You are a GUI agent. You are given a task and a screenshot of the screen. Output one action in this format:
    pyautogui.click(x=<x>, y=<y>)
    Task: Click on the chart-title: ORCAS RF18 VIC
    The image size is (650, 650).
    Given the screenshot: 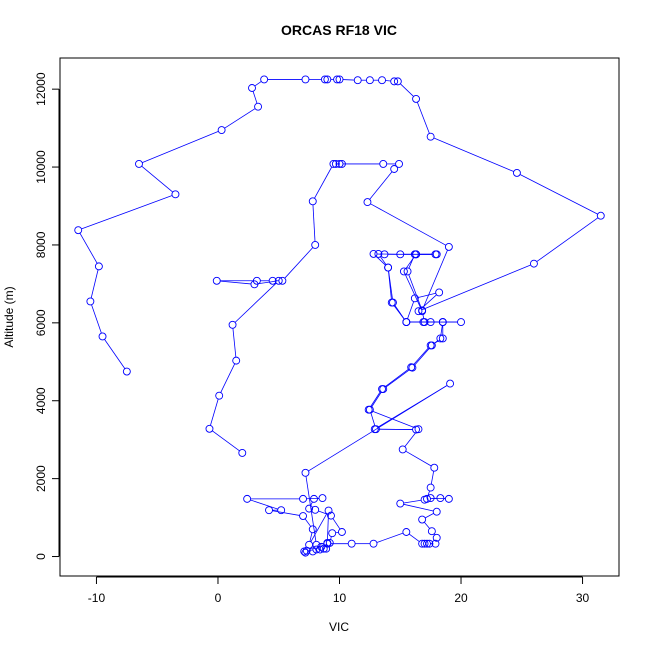 What is the action you would take?
    pyautogui.click(x=339, y=30)
    